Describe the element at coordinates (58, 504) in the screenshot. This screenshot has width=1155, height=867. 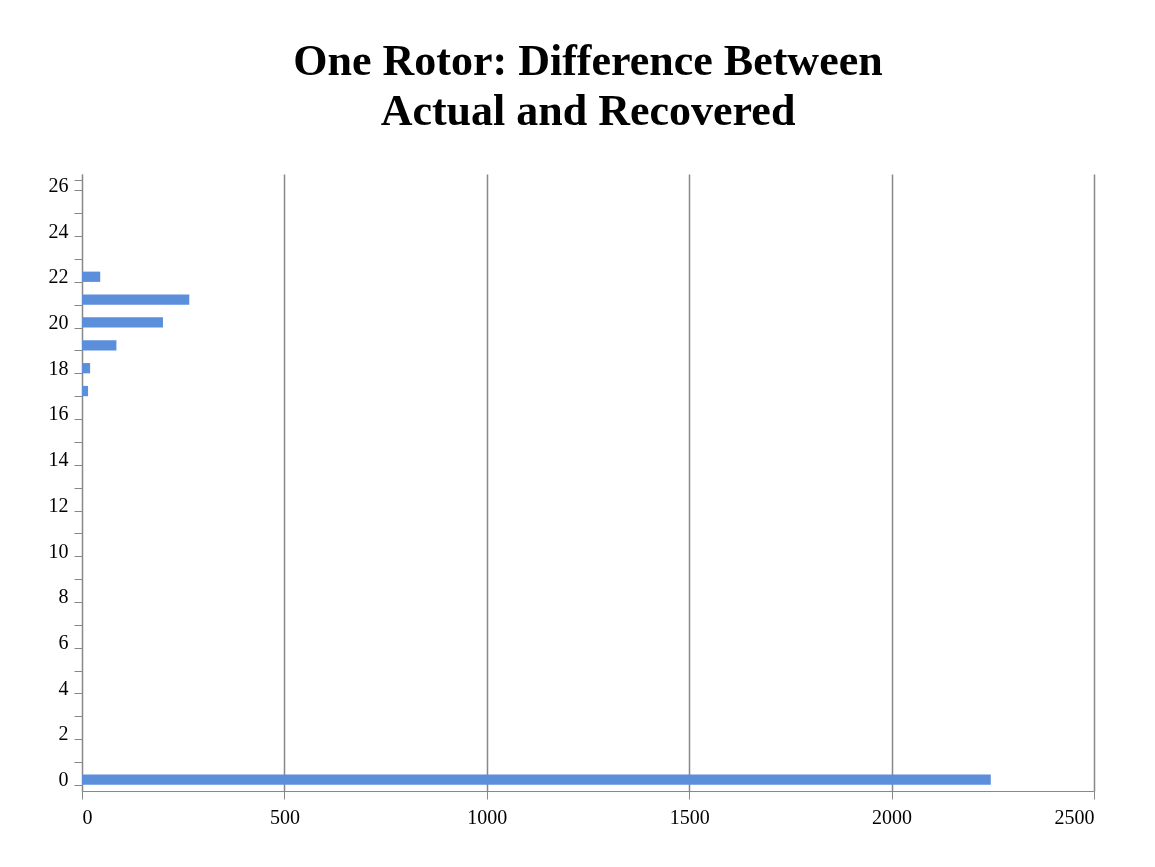
I see `y-tick-label: 12` at that location.